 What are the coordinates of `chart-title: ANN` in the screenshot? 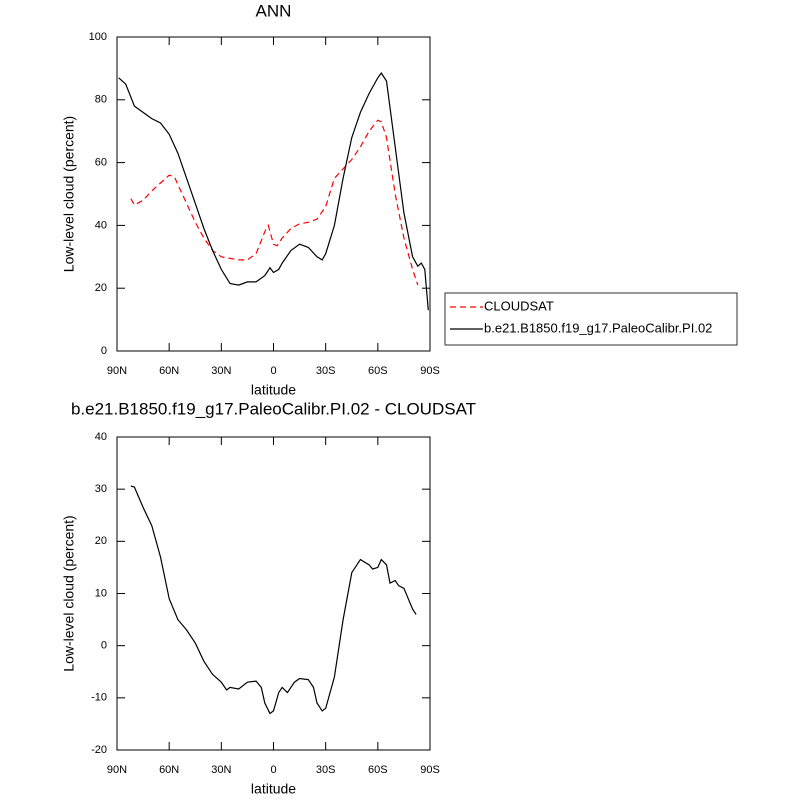 It's located at (274, 10).